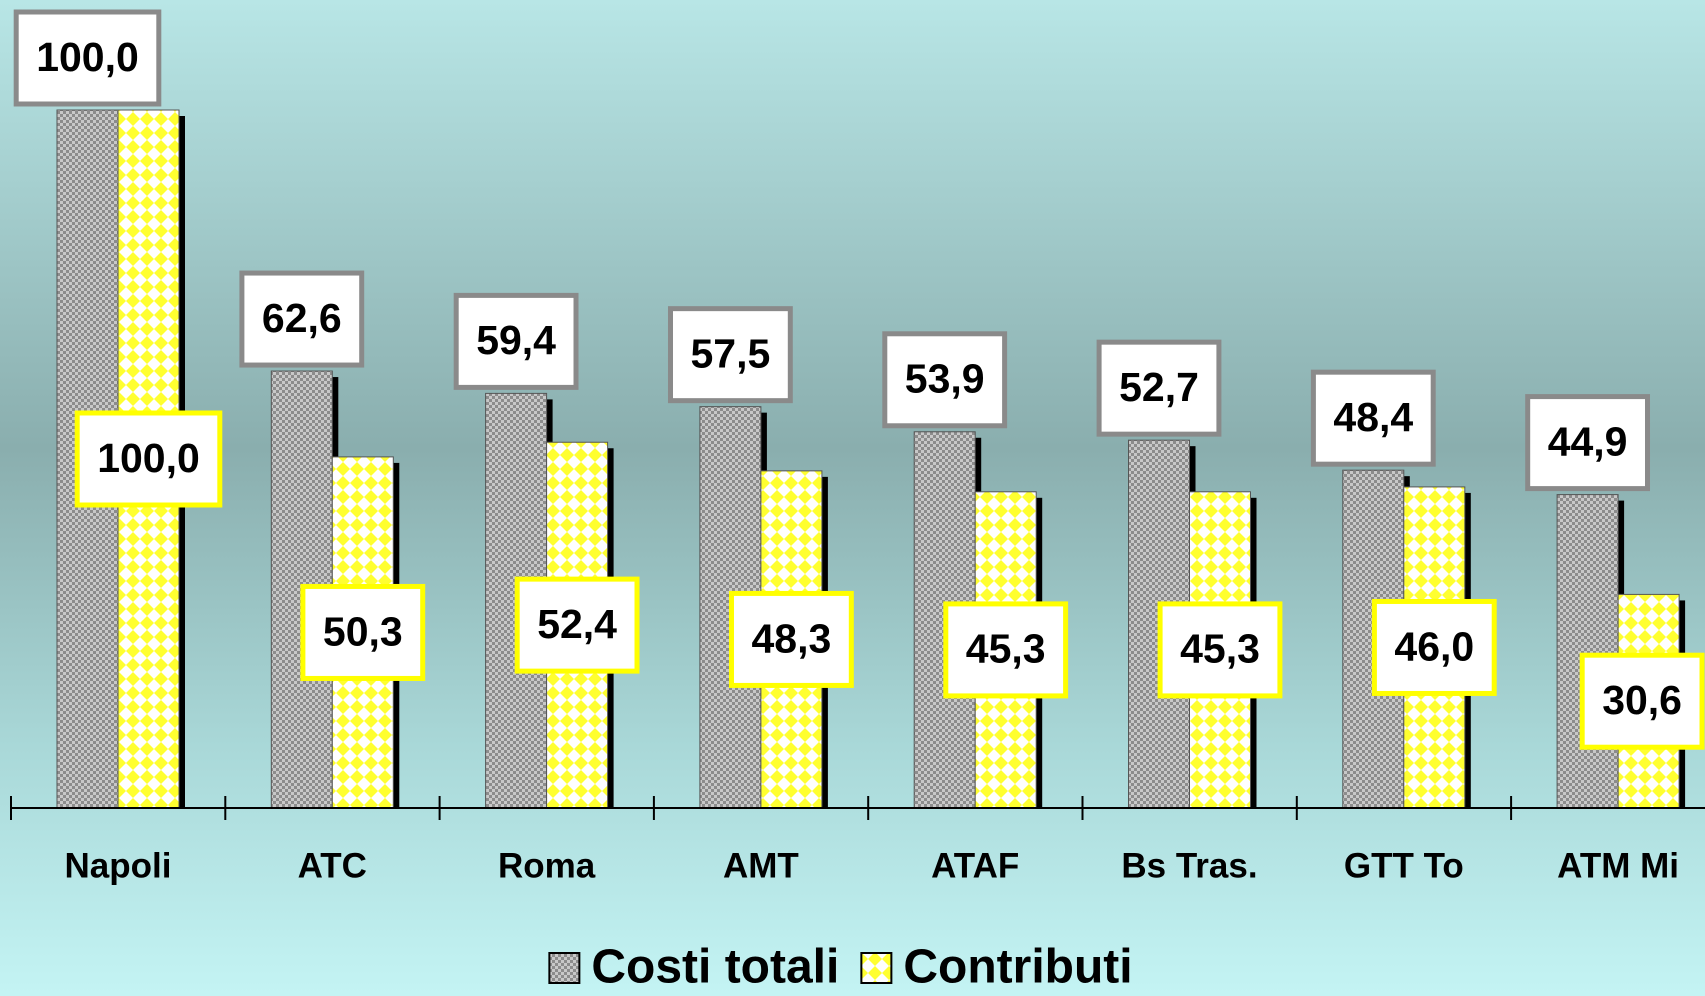 This screenshot has width=1705, height=996. Describe the element at coordinates (332, 865) in the screenshot. I see `x-tick-label: ATC` at that location.